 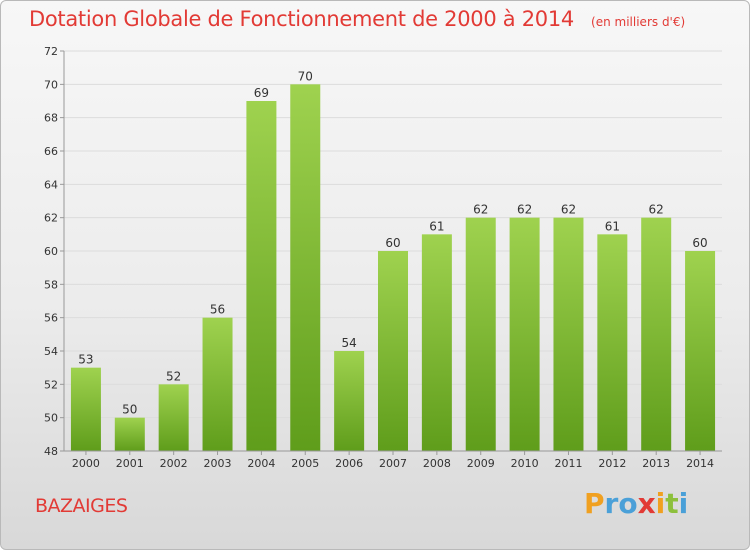 I want to click on bar-2013, so click(x=656, y=334).